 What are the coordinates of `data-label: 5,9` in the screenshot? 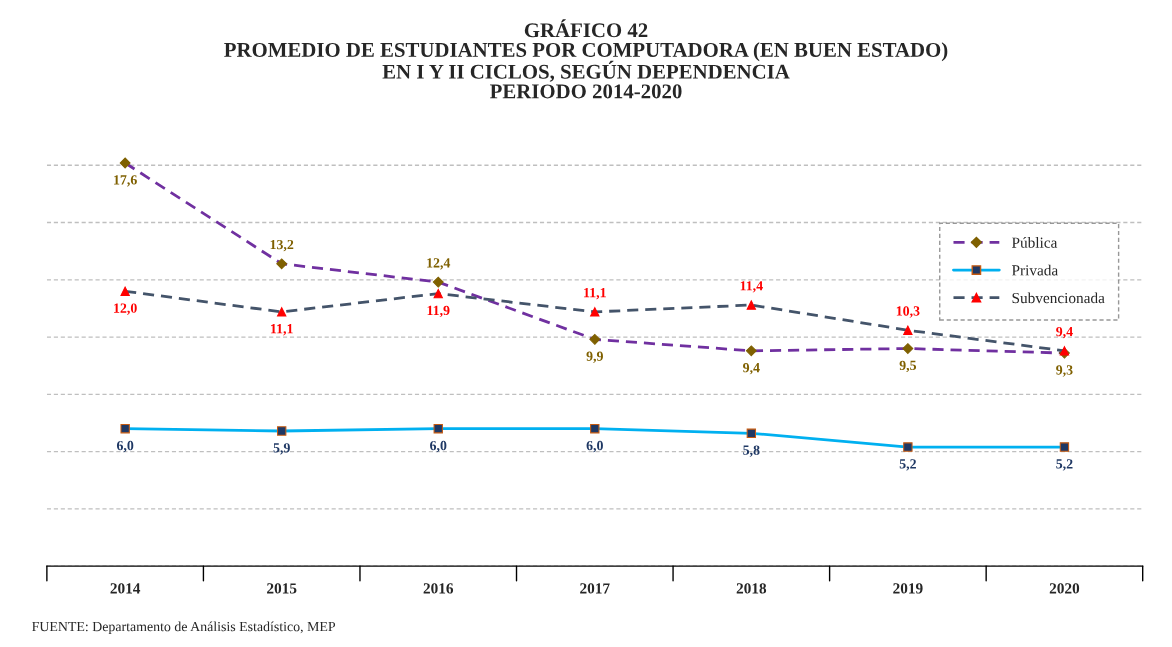 It's located at (281, 449).